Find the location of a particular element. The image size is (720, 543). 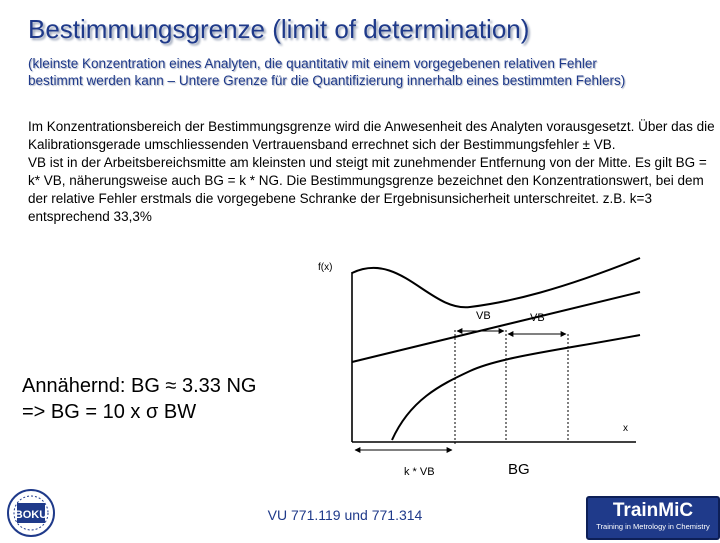

approx-line-1: Annähernd: BG ≈ 3.33 NG is located at coordinates (139, 386).